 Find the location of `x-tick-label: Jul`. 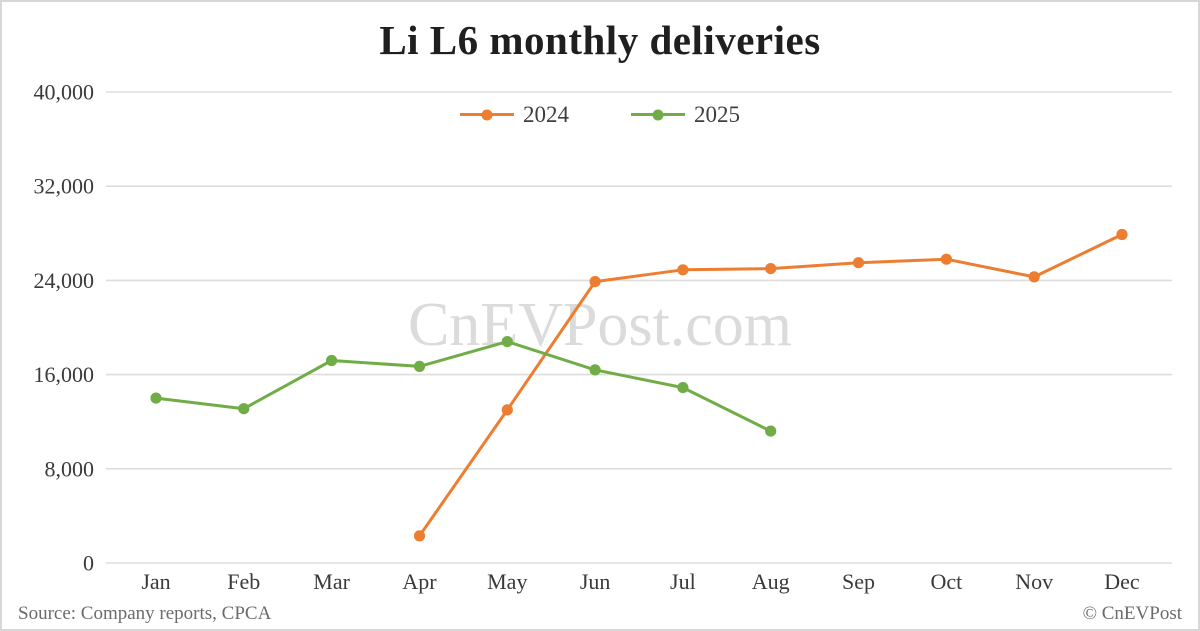

x-tick-label: Jul is located at coordinates (683, 581).